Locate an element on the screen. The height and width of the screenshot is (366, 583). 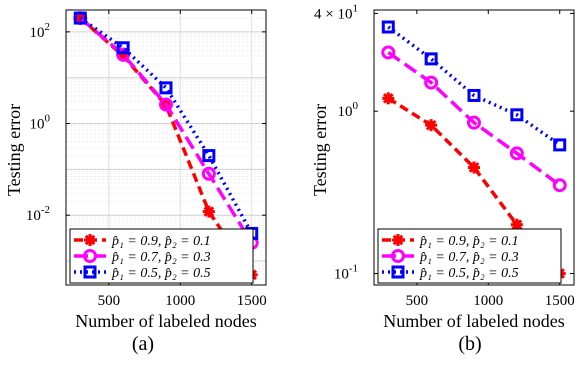
y-tick-label-base: 4 × 10 is located at coordinates (333, 14).